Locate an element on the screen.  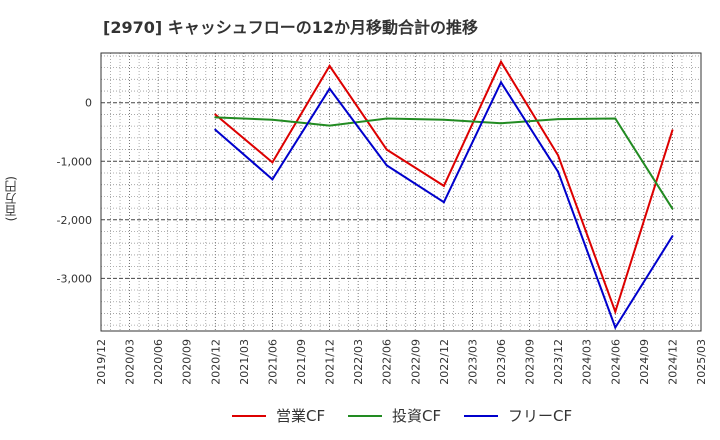
legend-label-operating-cf: 営業CF is located at coordinates (301, 416).